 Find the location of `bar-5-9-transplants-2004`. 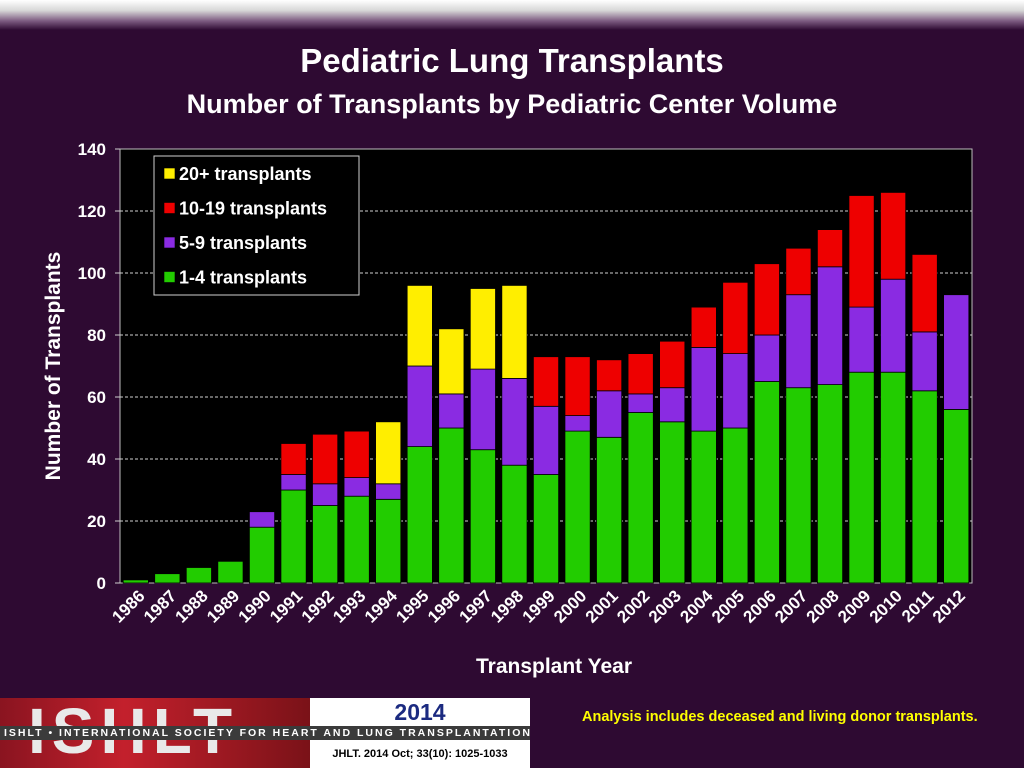

bar-5-9-transplants-2004 is located at coordinates (703, 389).